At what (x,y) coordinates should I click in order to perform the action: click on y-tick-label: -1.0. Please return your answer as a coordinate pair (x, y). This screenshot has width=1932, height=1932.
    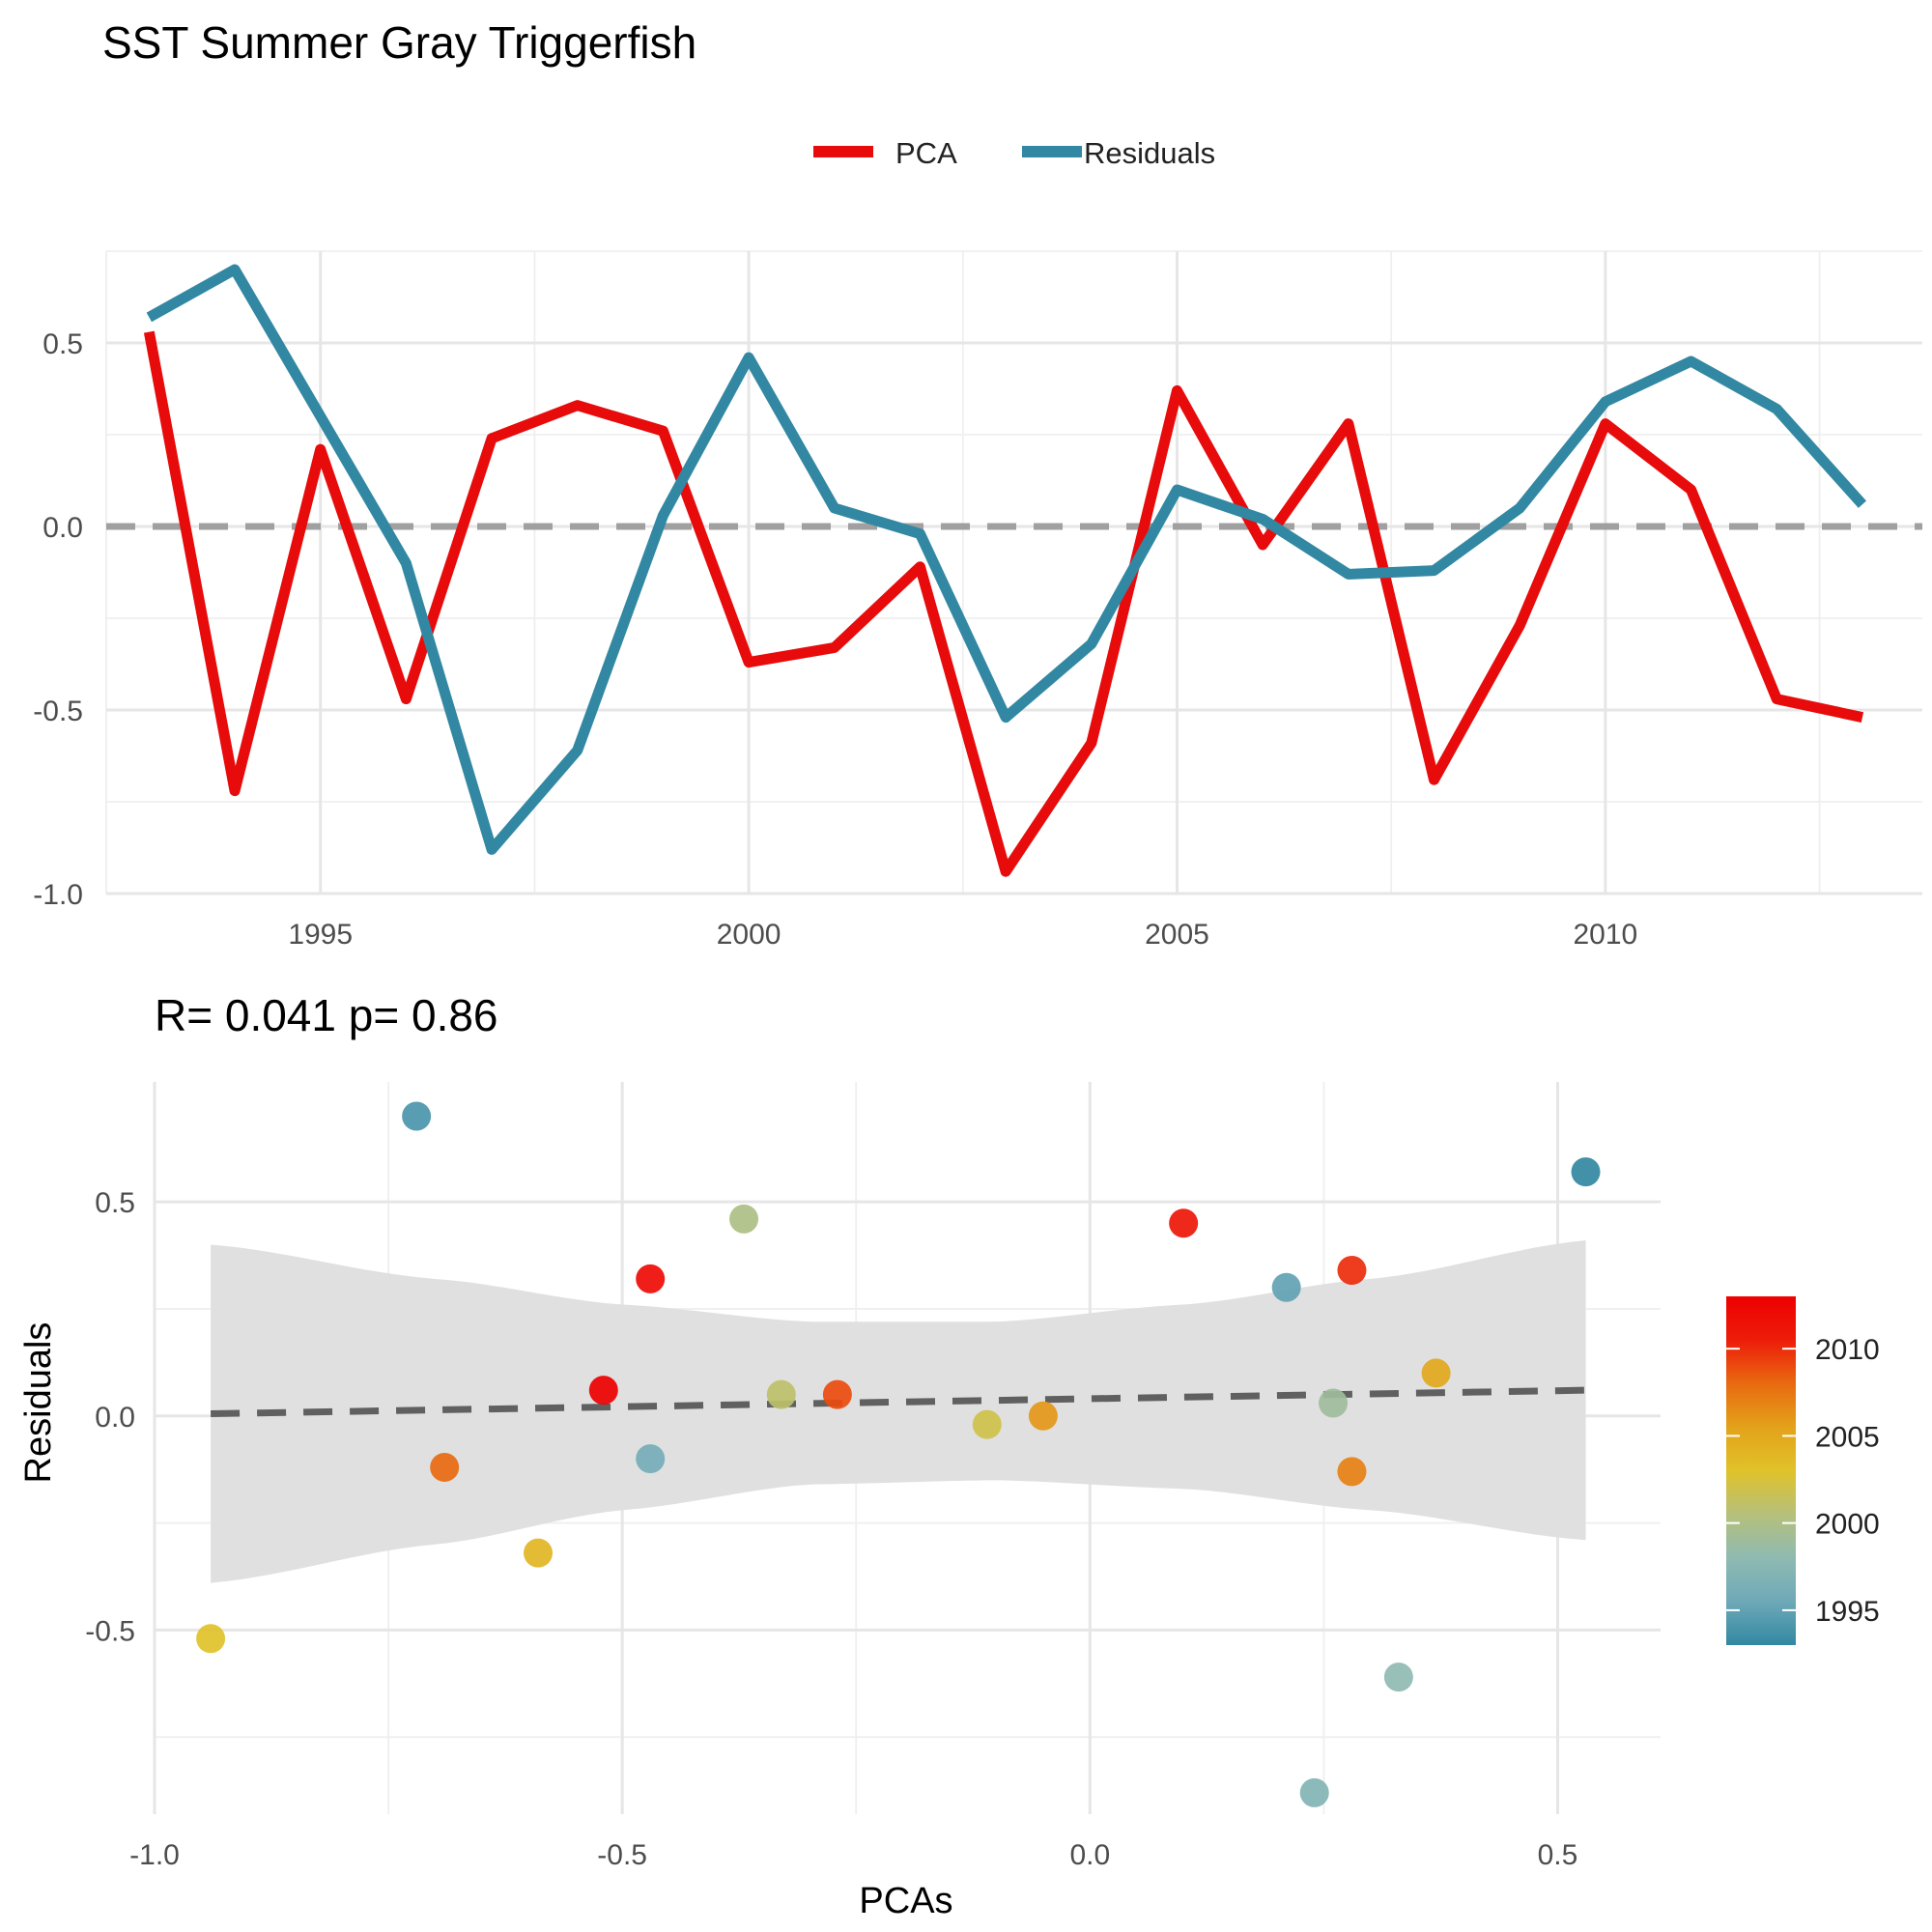
    Looking at the image, I should click on (58, 895).